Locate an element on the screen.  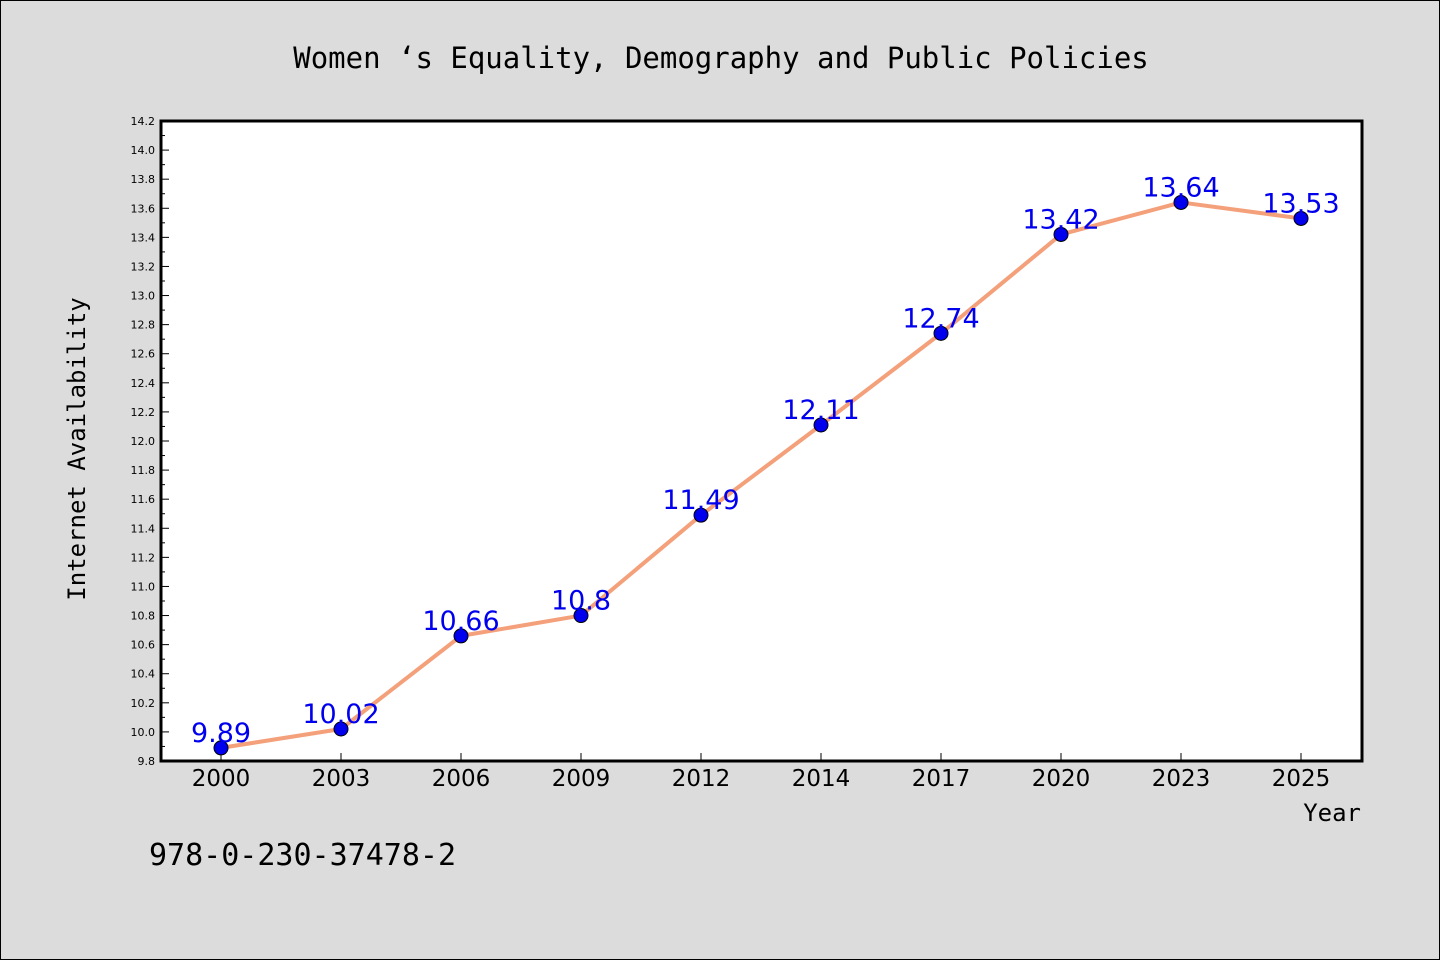
data-label: 13.64 is located at coordinates (1180, 187).